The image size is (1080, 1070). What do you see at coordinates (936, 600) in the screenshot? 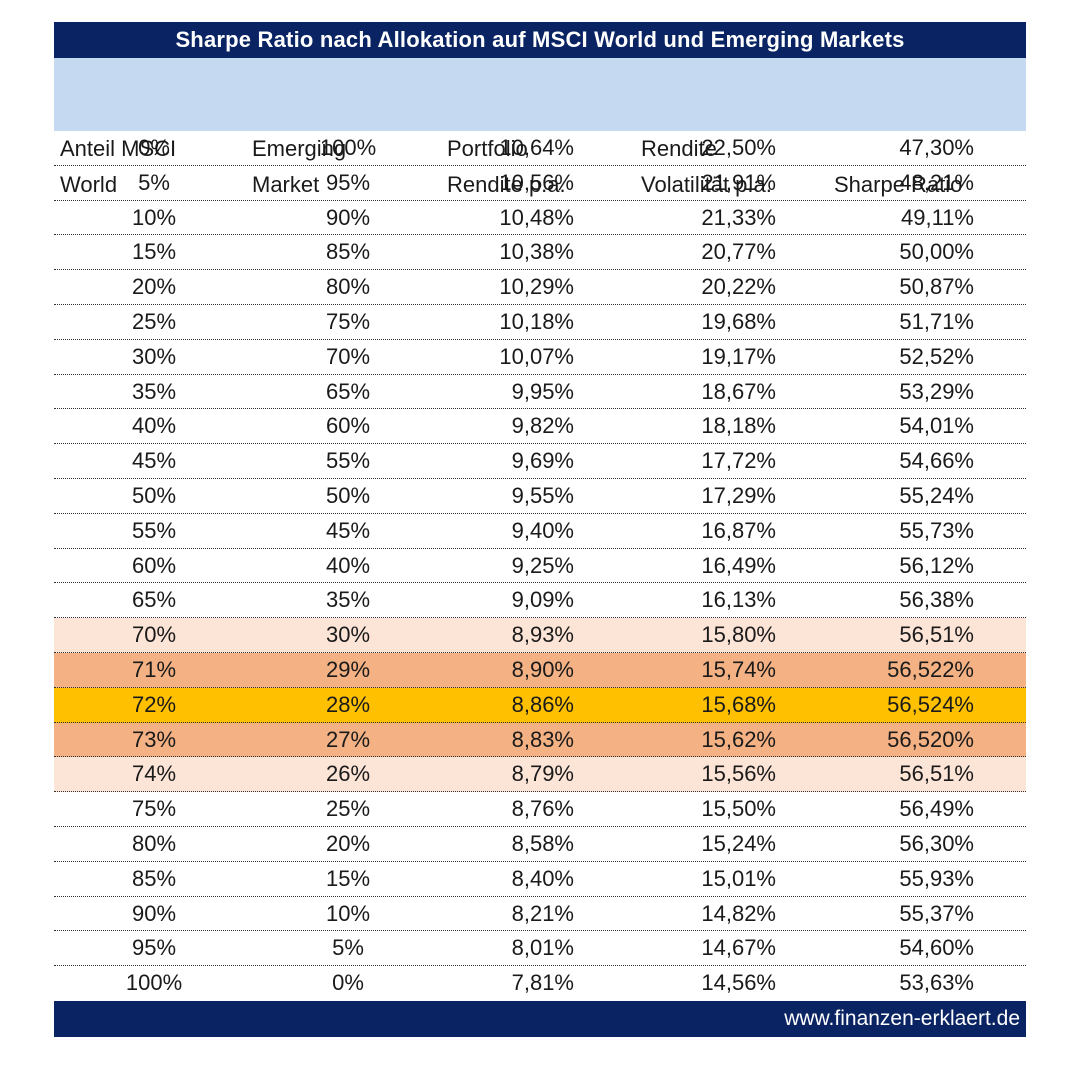
I see `cell-sharpe-ratio: 56,38%` at bounding box center [936, 600].